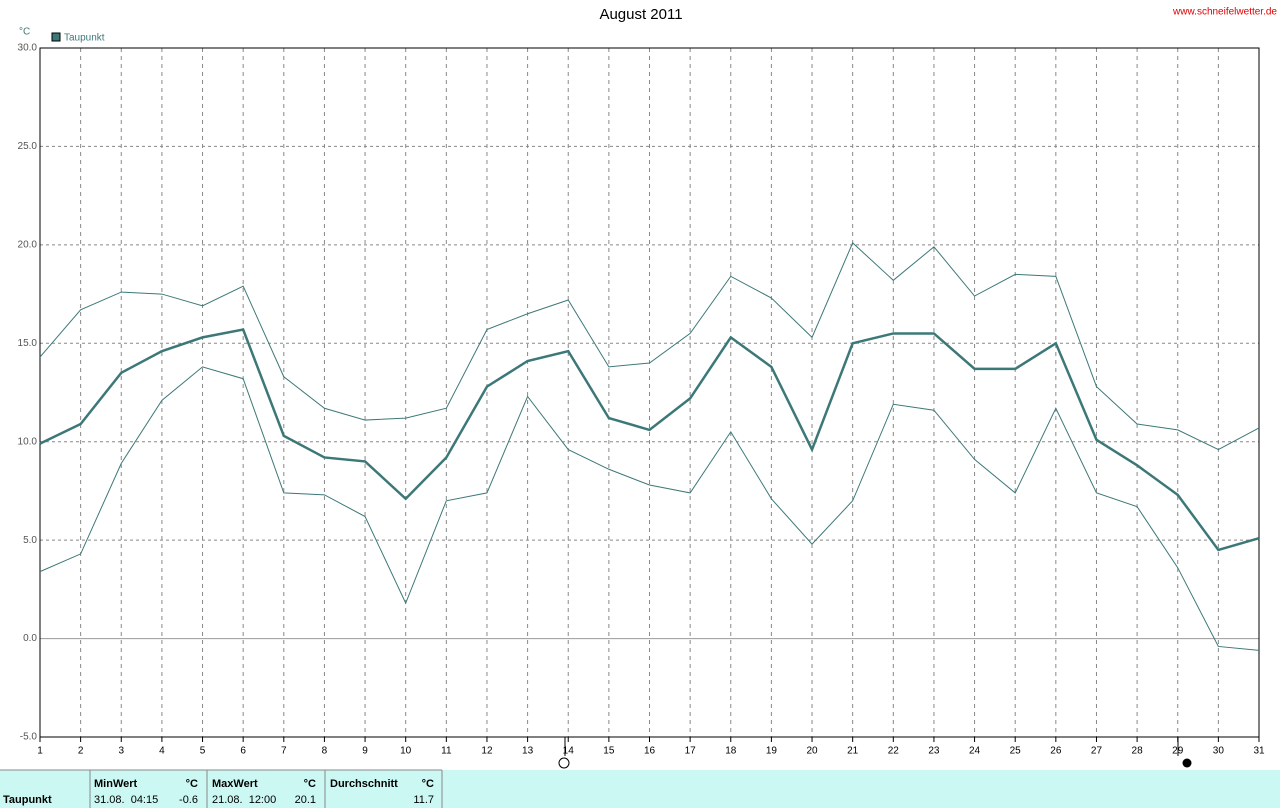  Describe the element at coordinates (188, 800) in the screenshot. I see `summary-cell: -0.6` at that location.